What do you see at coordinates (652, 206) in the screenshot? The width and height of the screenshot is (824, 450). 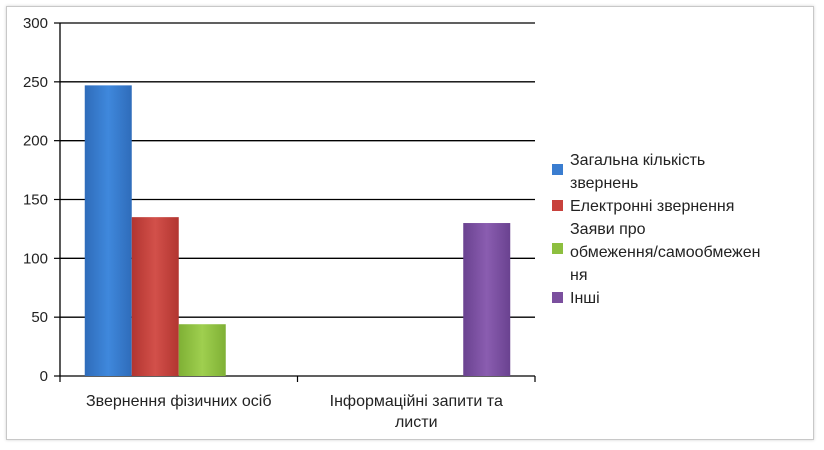 I see `legend-label: Електронні звернення` at bounding box center [652, 206].